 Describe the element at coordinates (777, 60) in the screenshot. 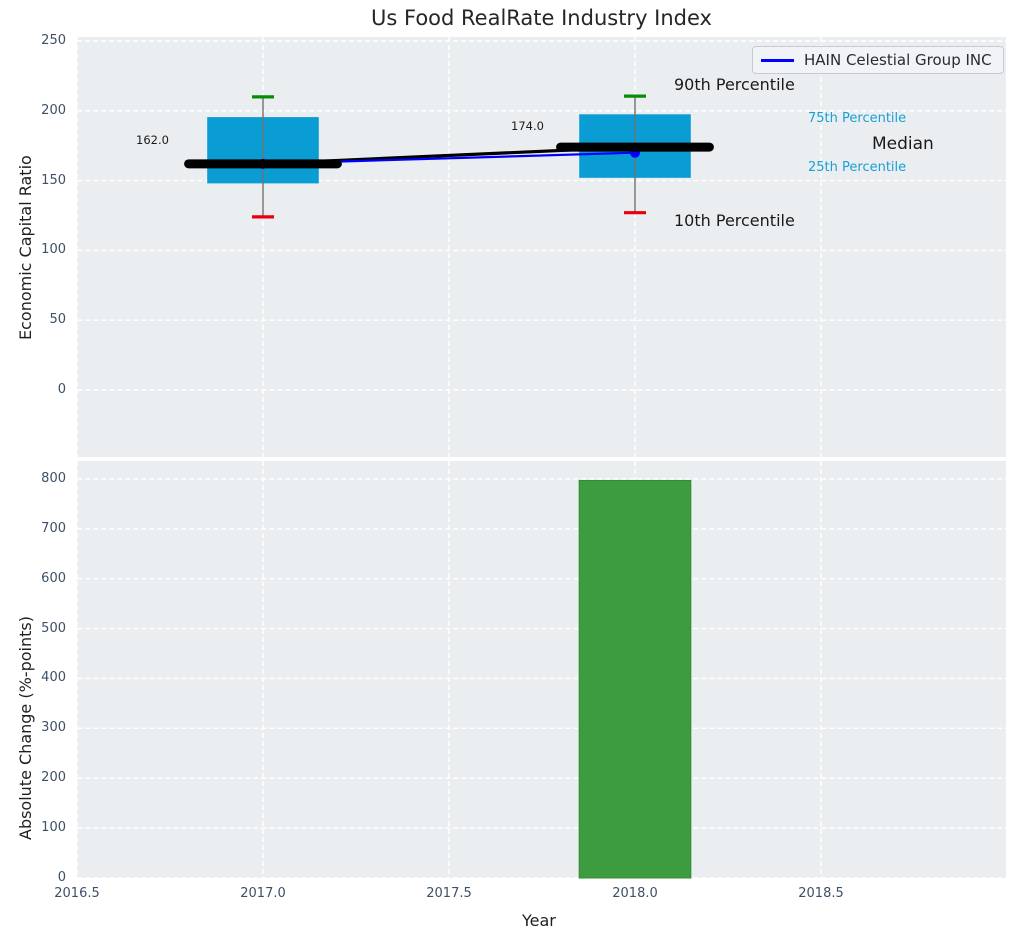

I see `legend-line-sample` at that location.